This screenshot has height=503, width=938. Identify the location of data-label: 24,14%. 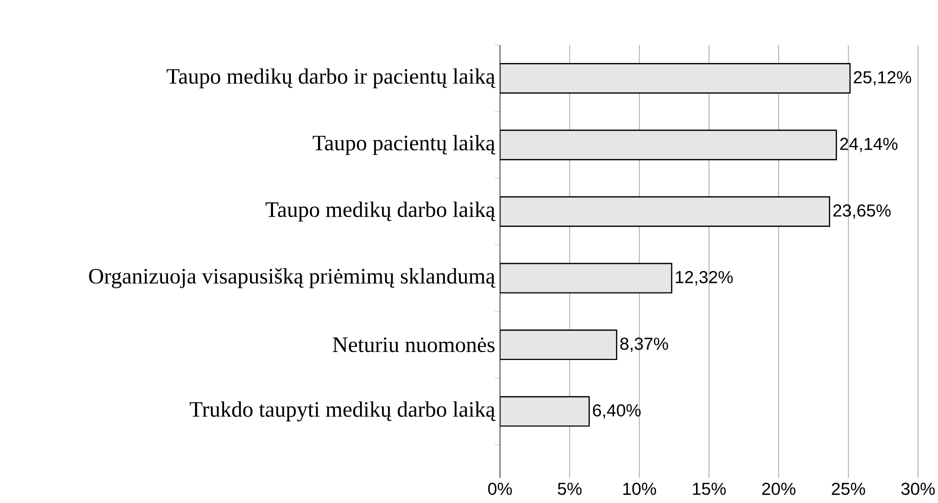
(869, 145).